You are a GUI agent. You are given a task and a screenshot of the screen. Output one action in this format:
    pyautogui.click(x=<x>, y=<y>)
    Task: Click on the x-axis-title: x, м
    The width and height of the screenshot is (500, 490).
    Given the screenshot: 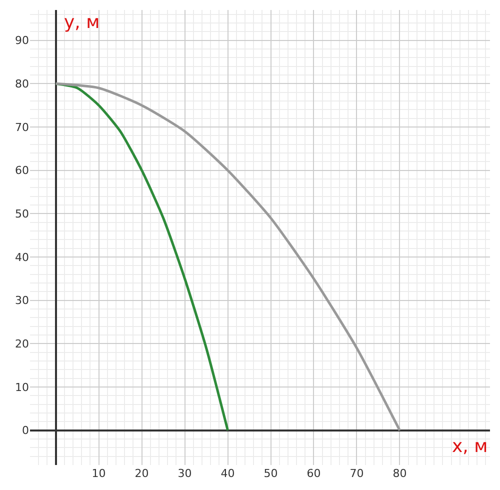 What is the action you would take?
    pyautogui.click(x=470, y=446)
    